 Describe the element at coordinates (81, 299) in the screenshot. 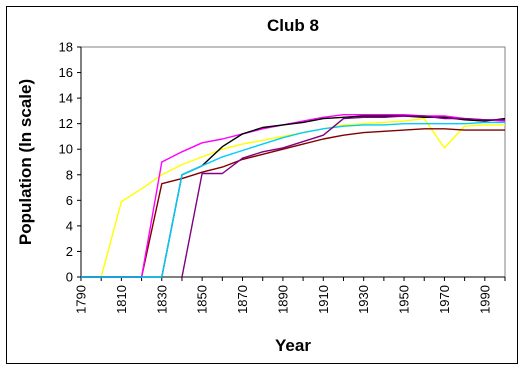

I see `x-tick-label: 1790` at that location.